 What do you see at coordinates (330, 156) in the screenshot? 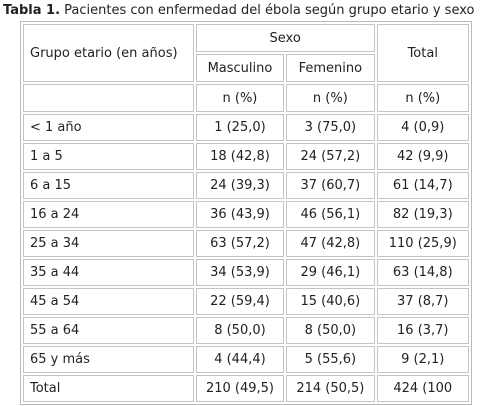
I see `femenino-cell: 24 (57,2)` at bounding box center [330, 156].